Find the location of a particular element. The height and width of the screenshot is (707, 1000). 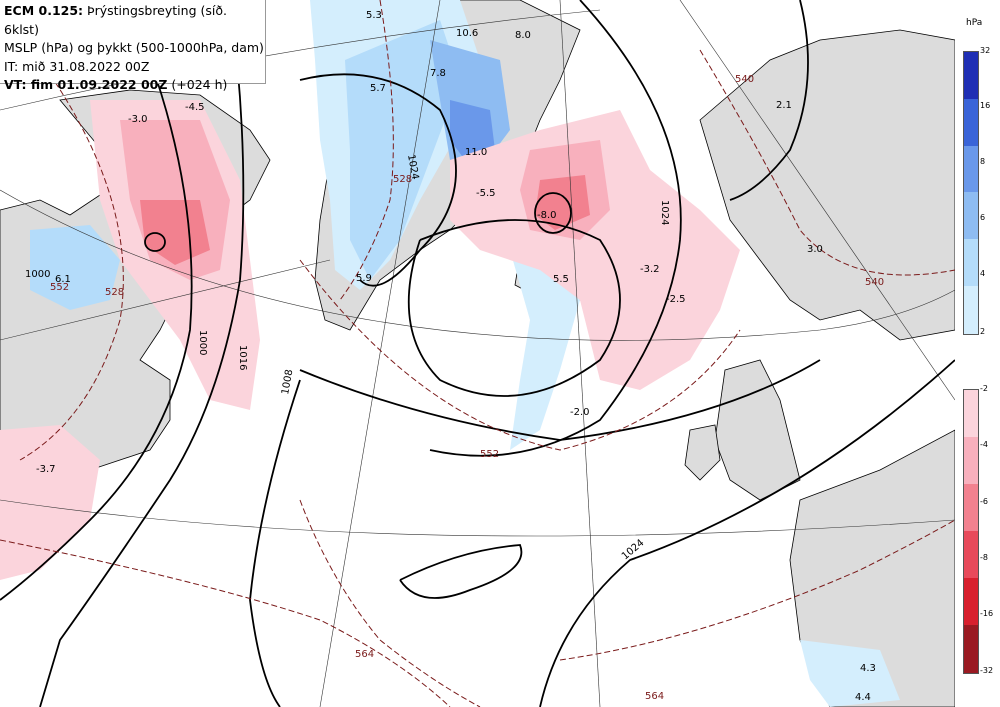

pressure-change-label: 5.7 is located at coordinates (378, 88).